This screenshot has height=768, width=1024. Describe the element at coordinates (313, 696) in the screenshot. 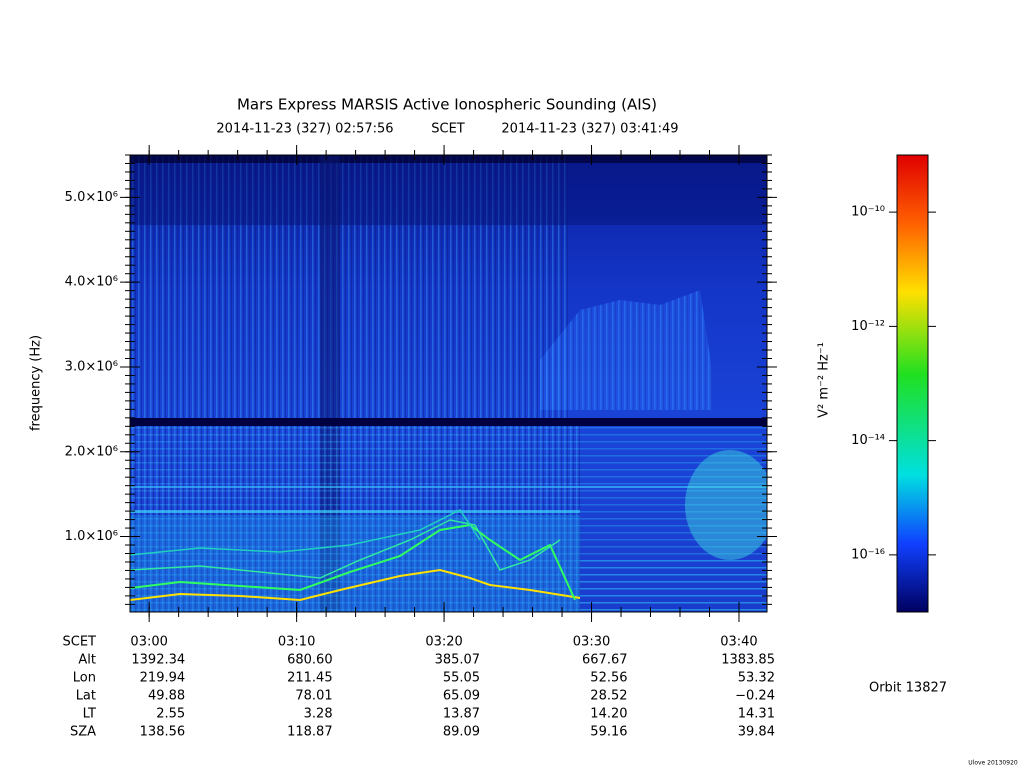

I see `ephemeris-value: 78.01` at that location.